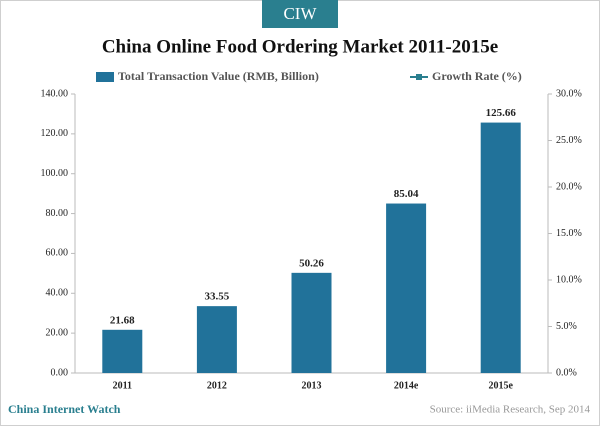 The width and height of the screenshot is (600, 426). What do you see at coordinates (57, 253) in the screenshot?
I see `y-tick-label: 60.00` at bounding box center [57, 253].